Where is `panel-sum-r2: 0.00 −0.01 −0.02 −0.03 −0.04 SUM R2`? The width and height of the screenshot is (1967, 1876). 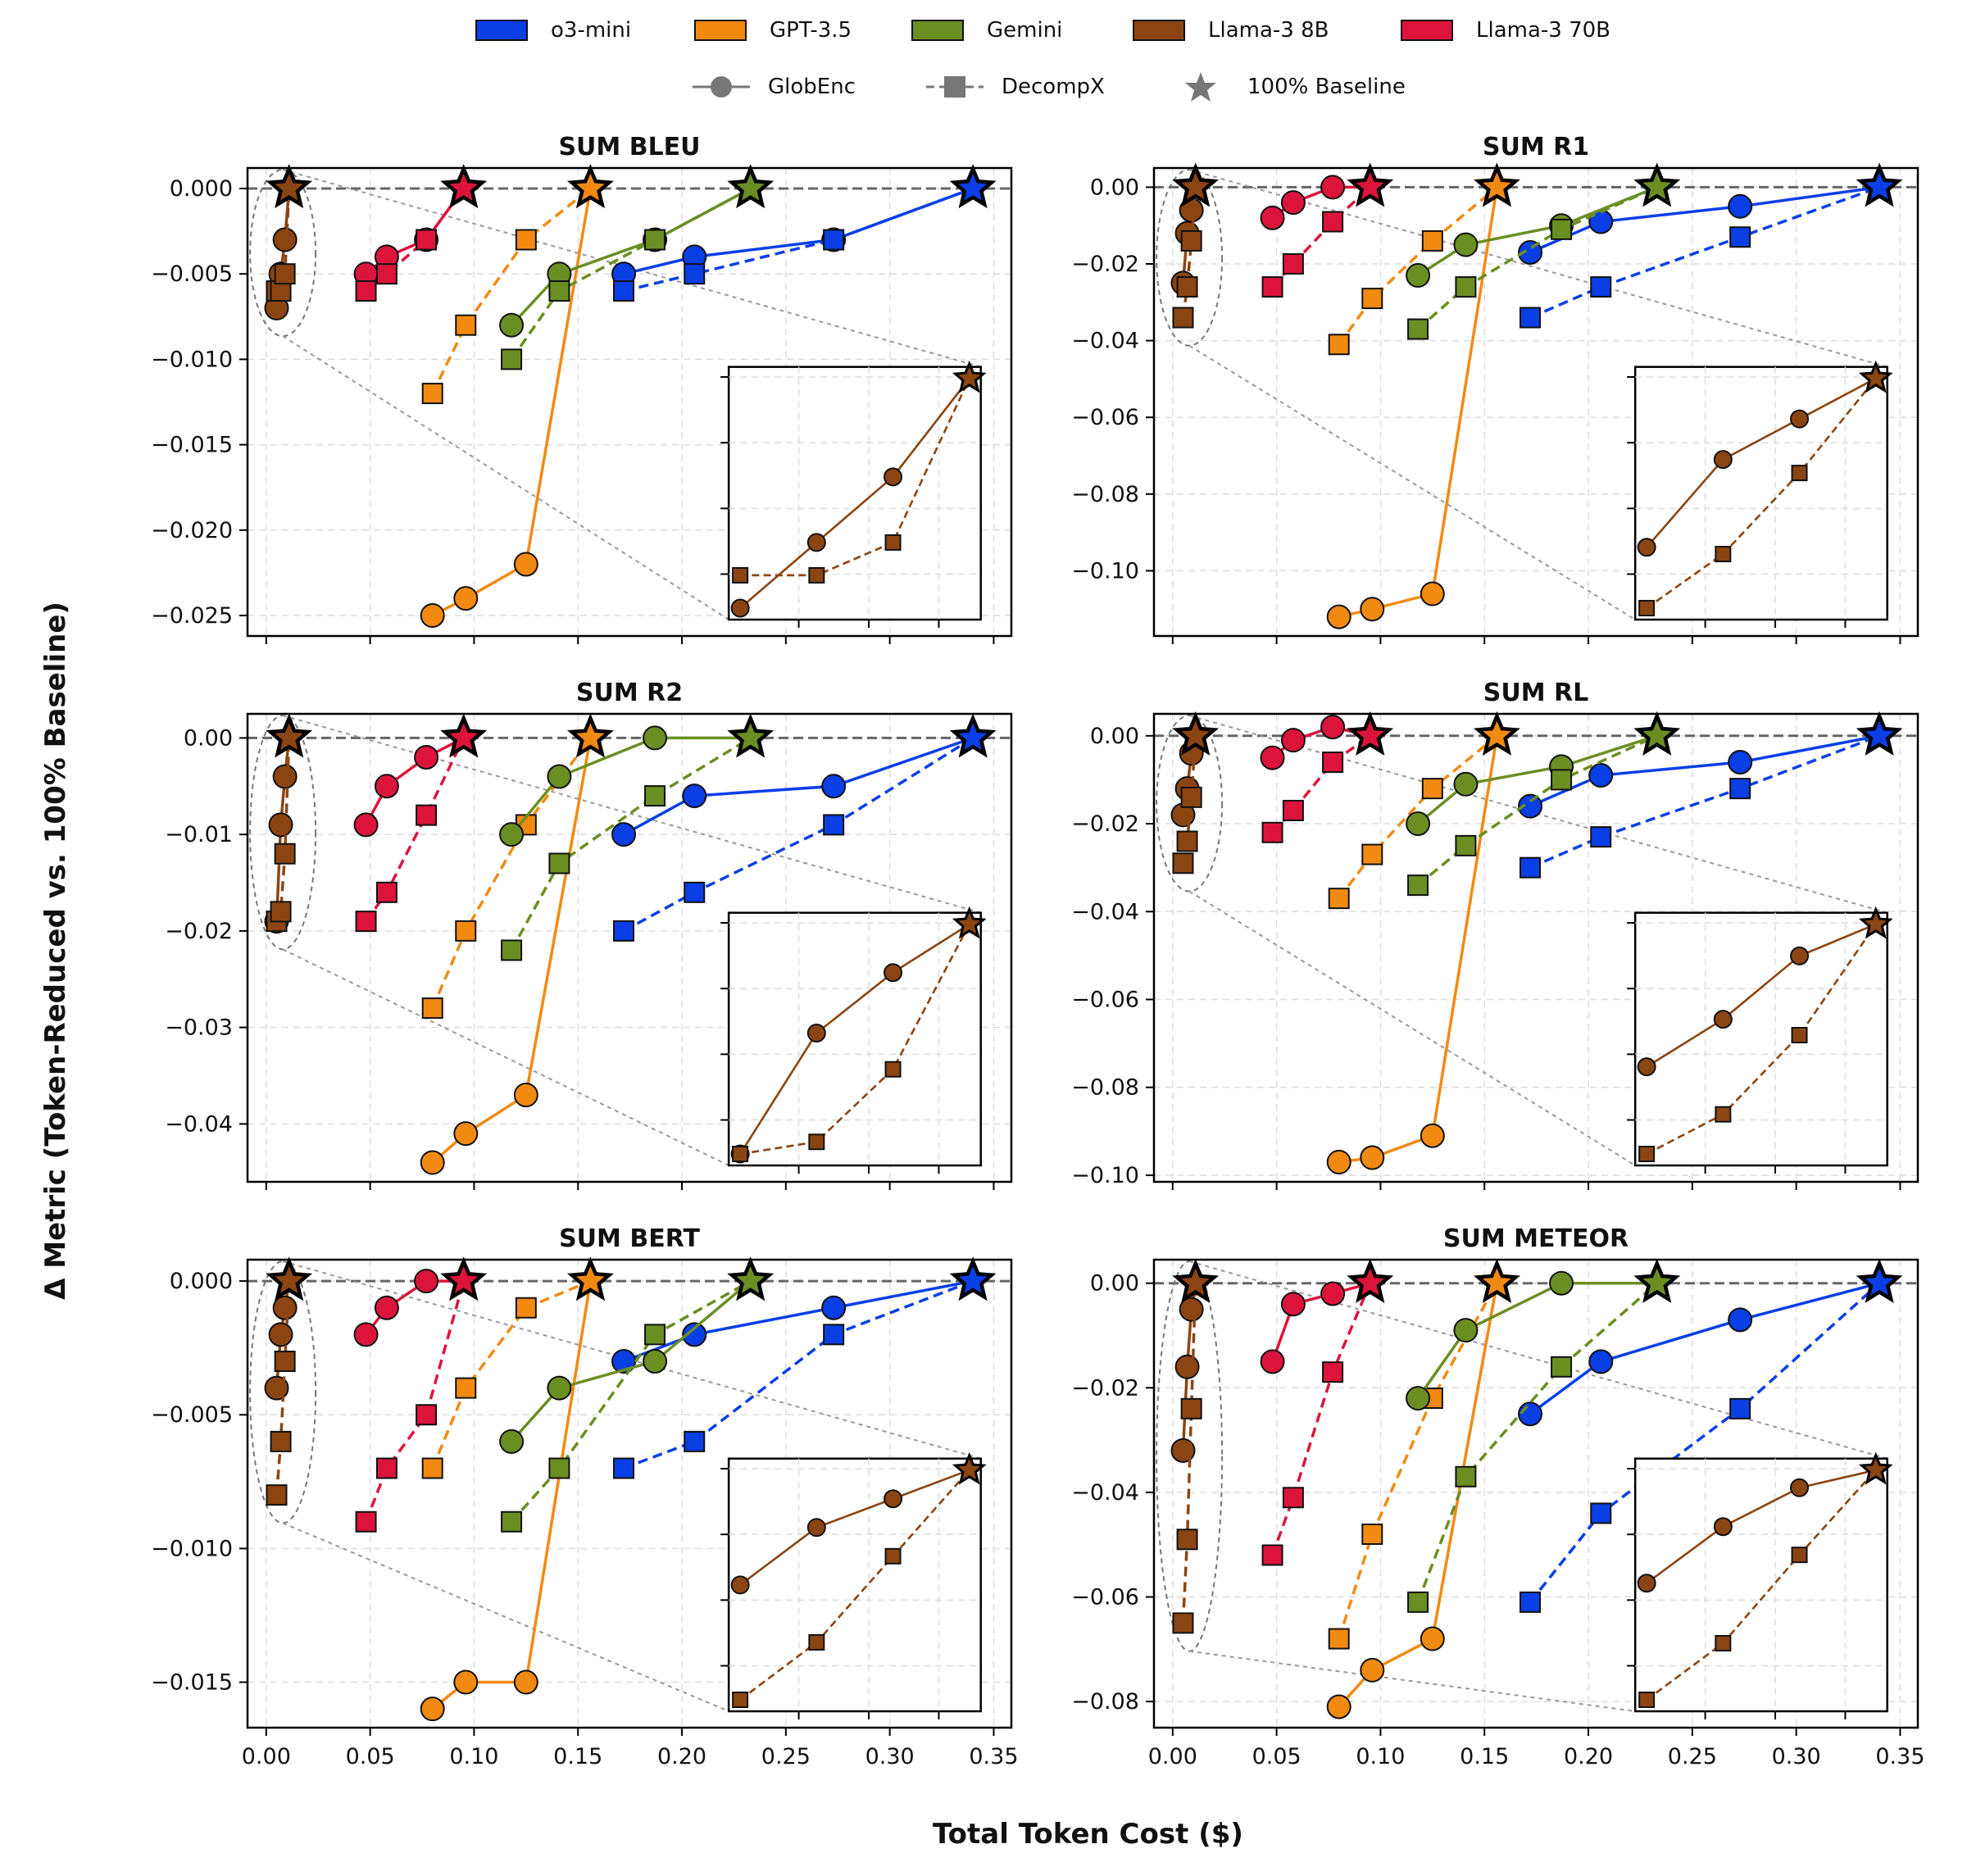
panel-sum-r2: 0.00 −0.01 −0.02 −0.03 −0.04 SUM R2 is located at coordinates (589, 934).